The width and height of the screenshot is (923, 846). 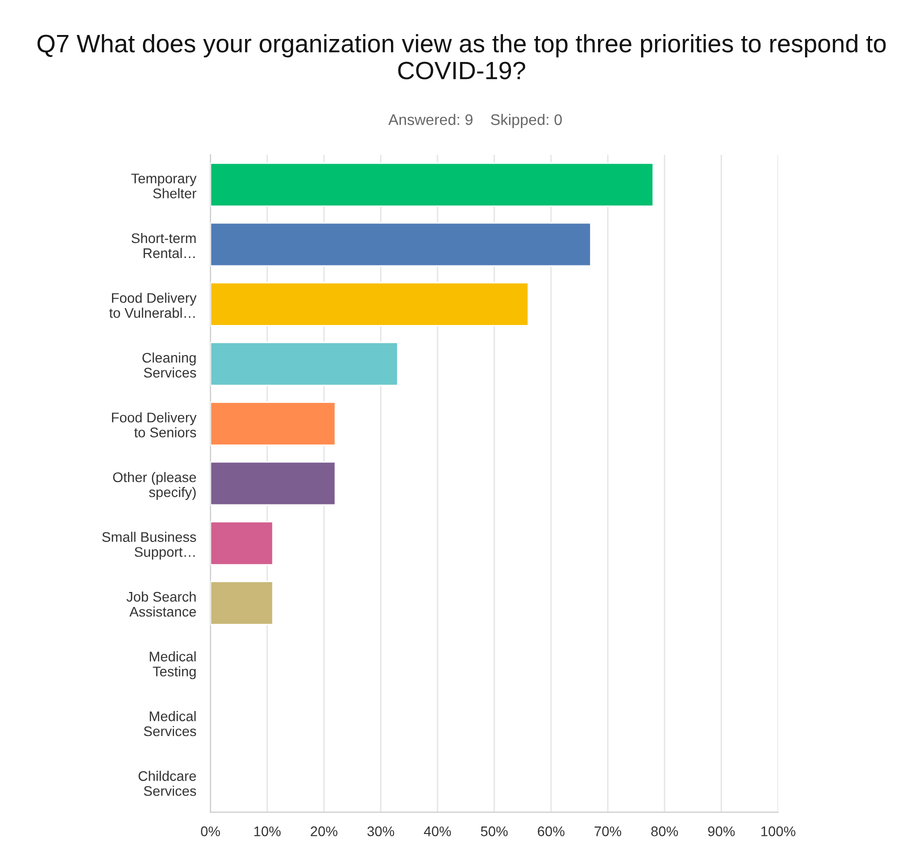 What do you see at coordinates (475, 121) in the screenshot?
I see `chart-subtitle: Answered: 9 Skipped: 0` at bounding box center [475, 121].